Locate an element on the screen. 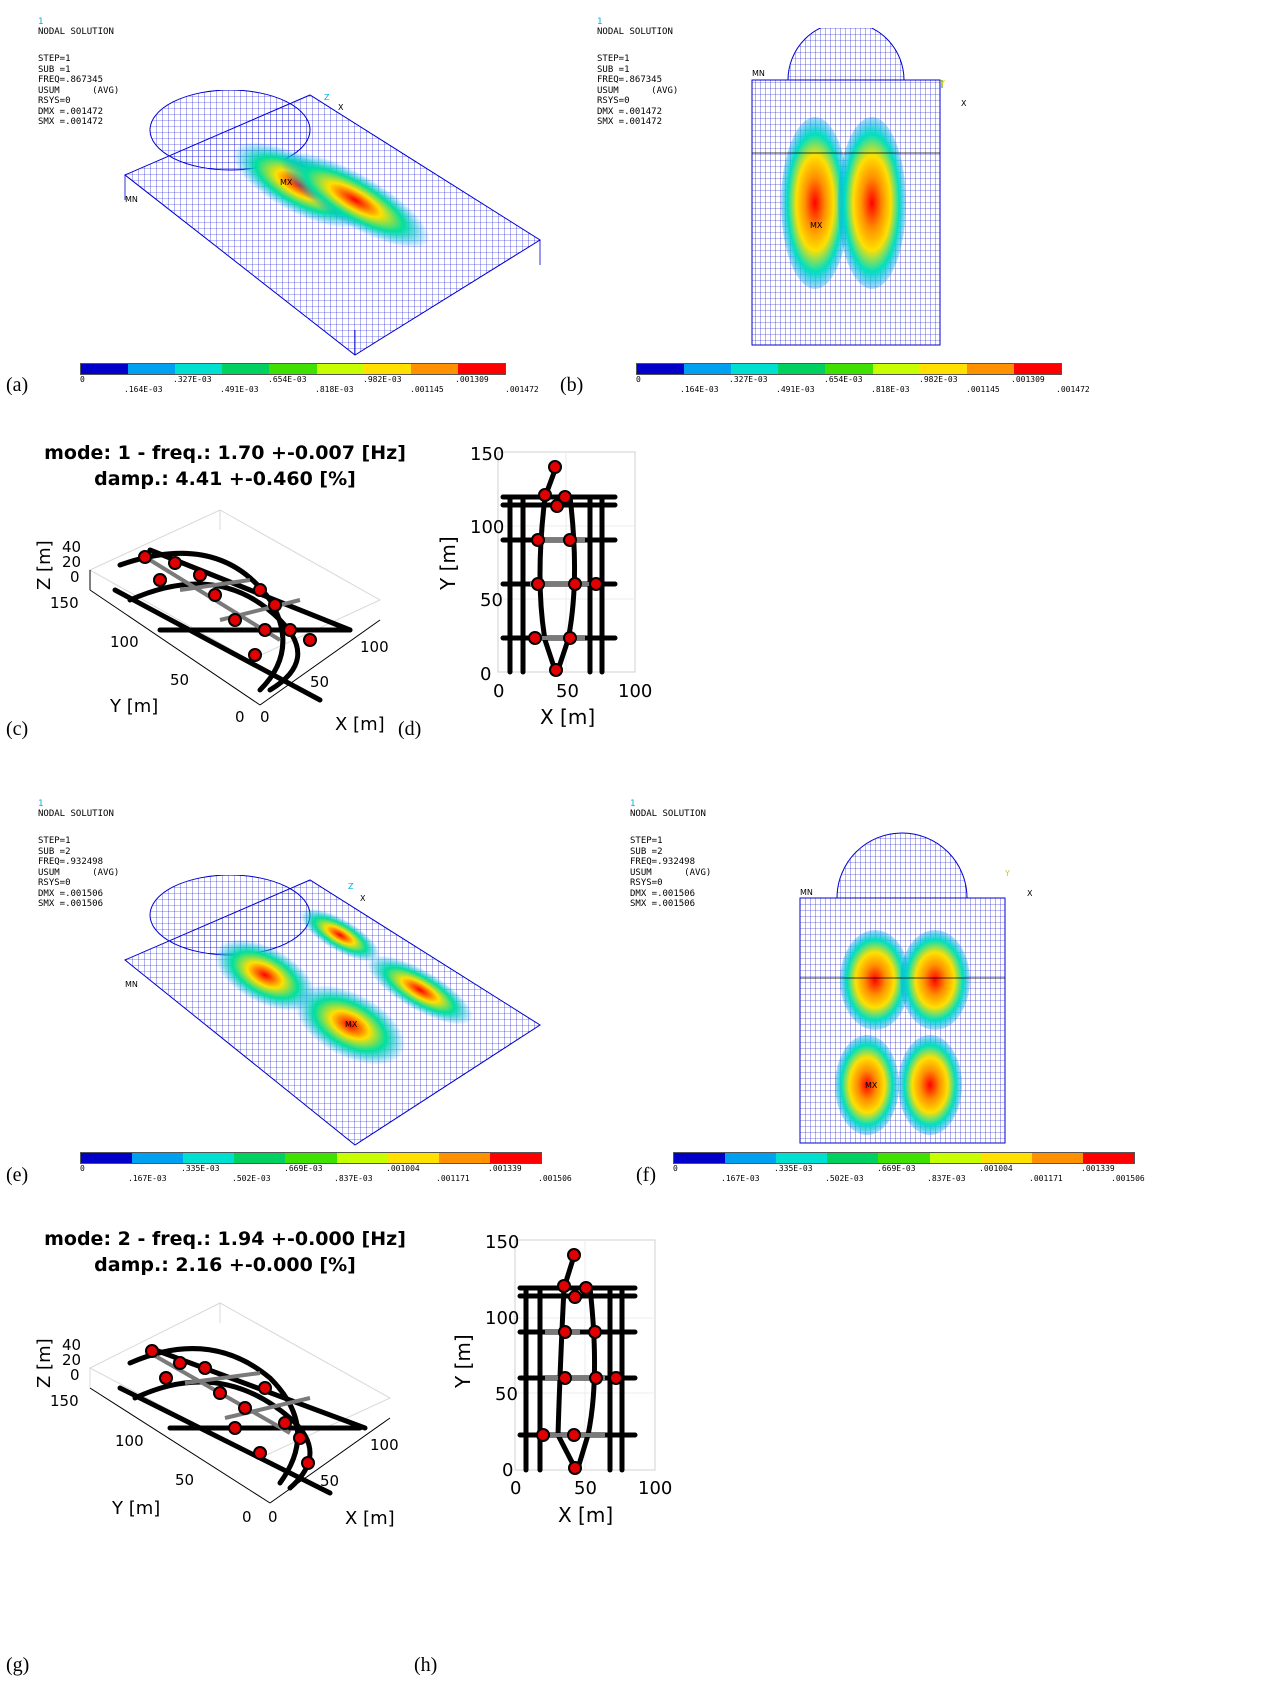 The height and width of the screenshot is (1682, 1269). fe-iso-view-e: MN MX X Z is located at coordinates (332, 1010).